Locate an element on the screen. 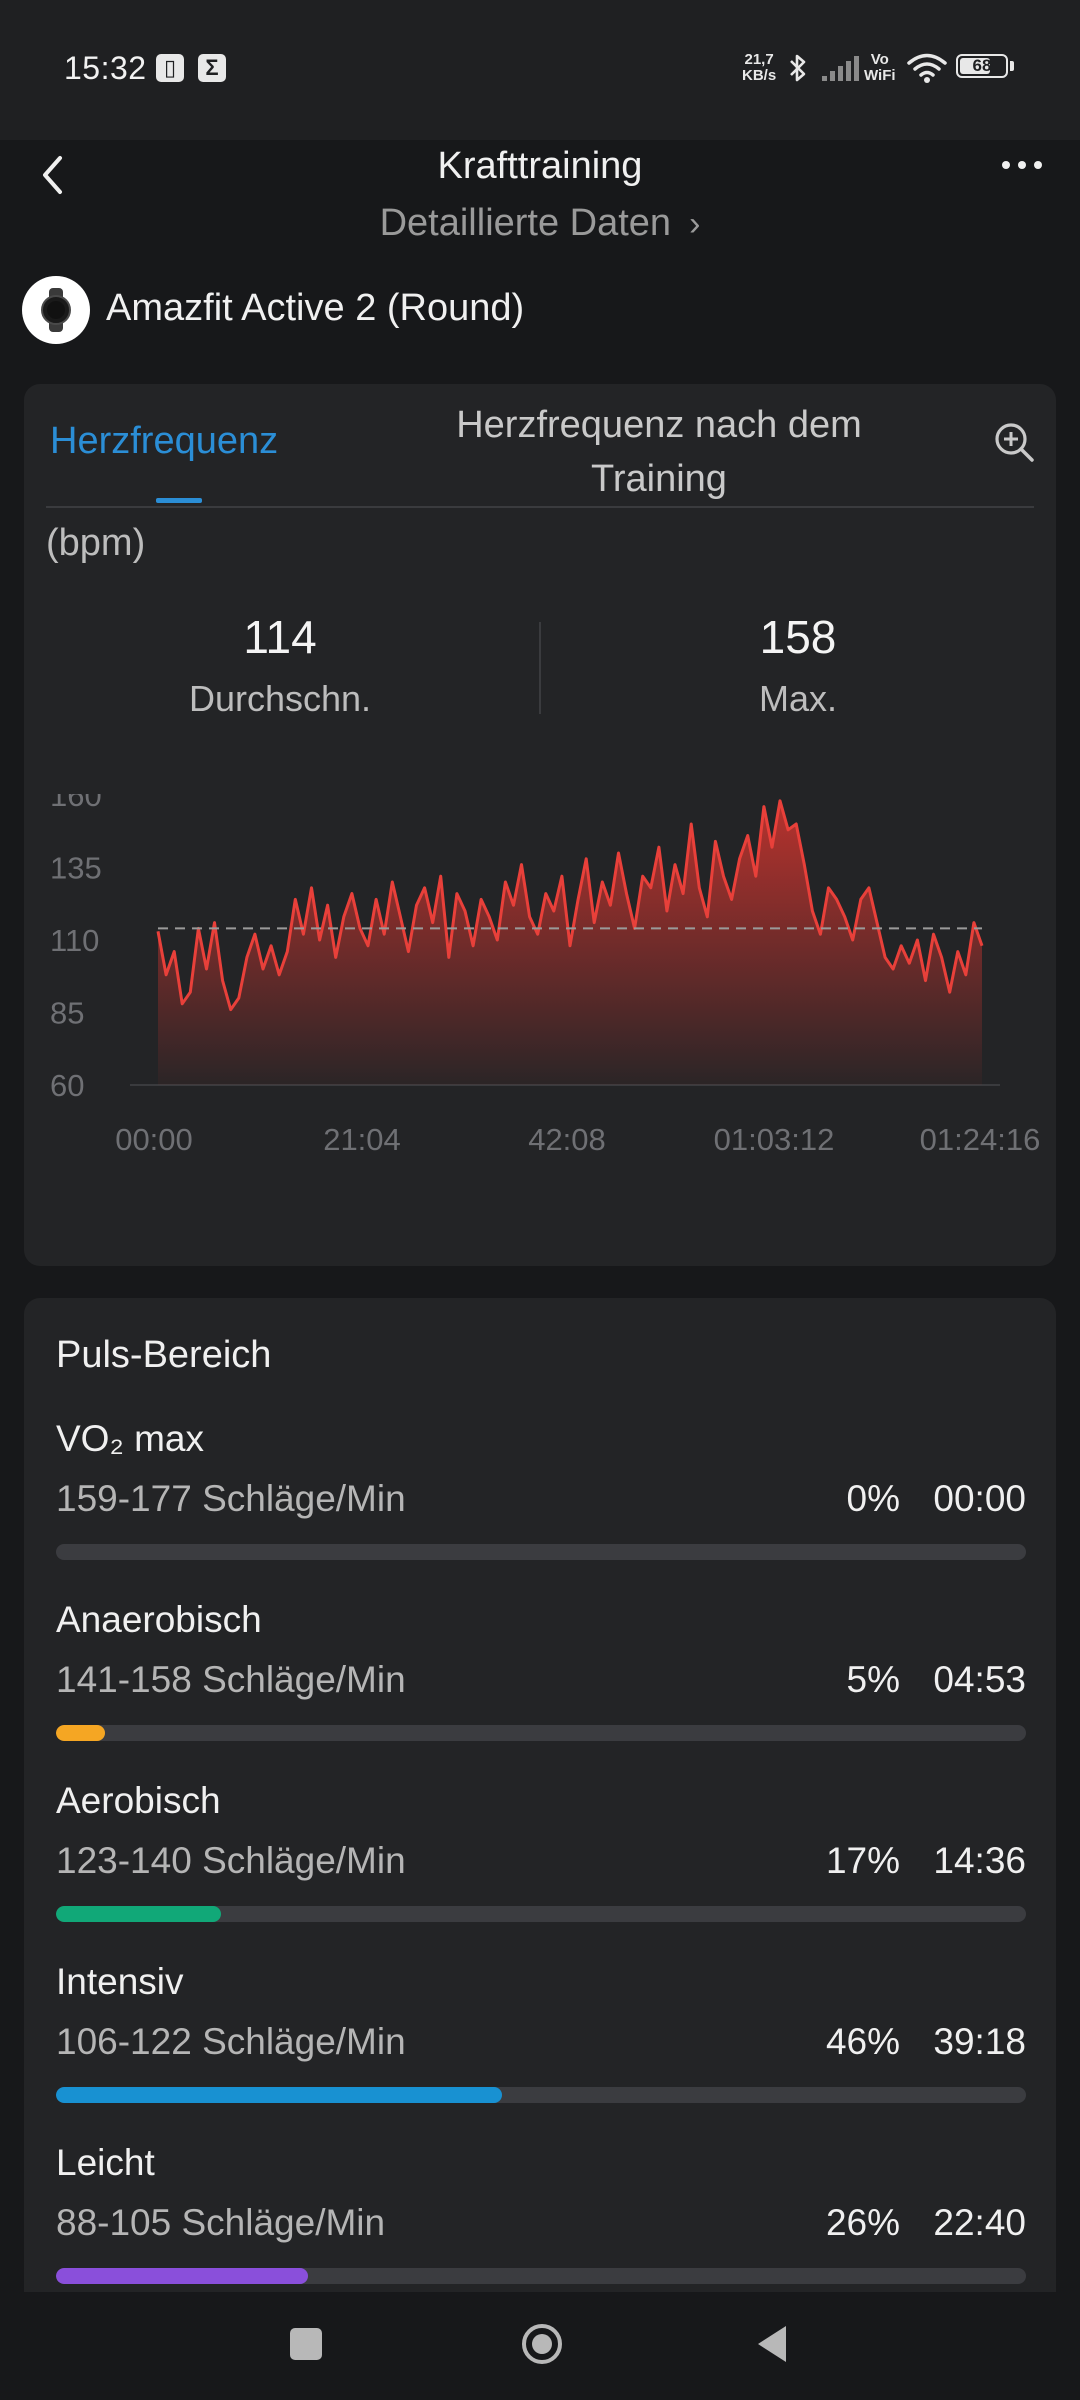  tab-divider is located at coordinates (540, 507).